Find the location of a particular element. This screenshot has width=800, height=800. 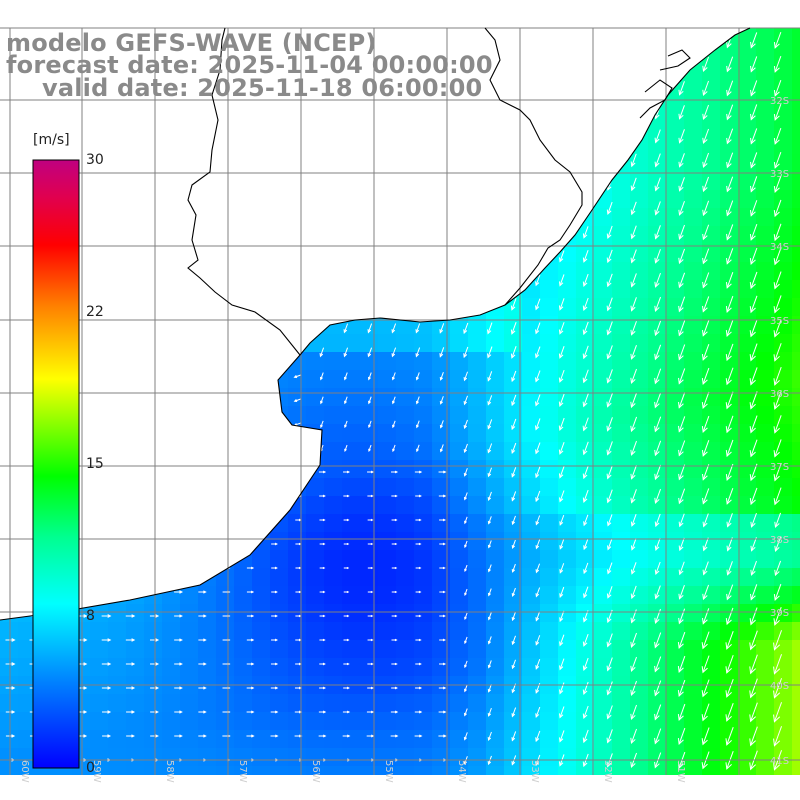

colorbar-tick-30: 30 is located at coordinates (95, 160).